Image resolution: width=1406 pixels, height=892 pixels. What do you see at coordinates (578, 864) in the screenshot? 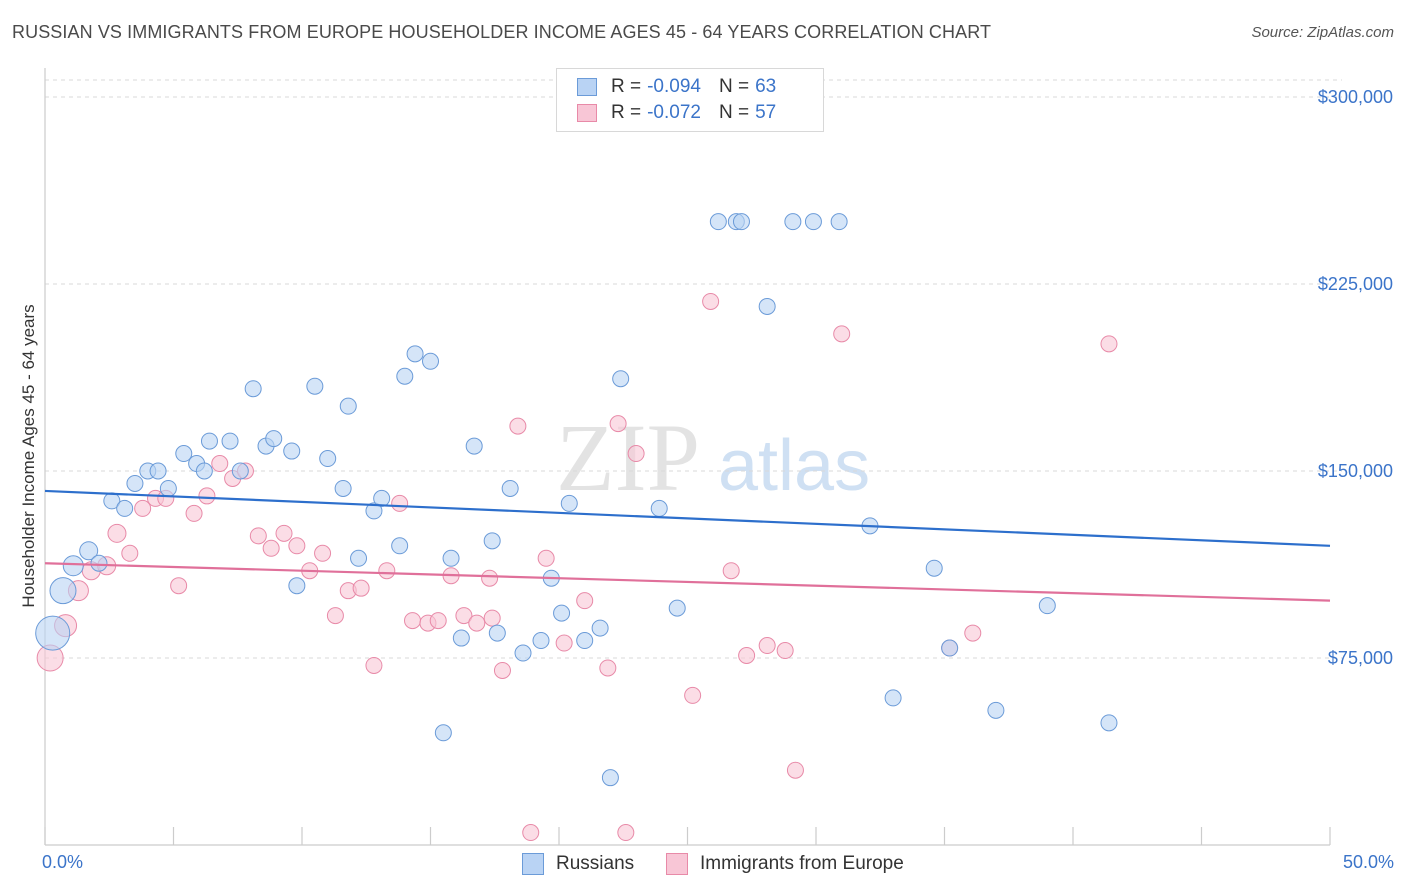
I see `bottom-legend-russians: Russians` at bounding box center [578, 864].